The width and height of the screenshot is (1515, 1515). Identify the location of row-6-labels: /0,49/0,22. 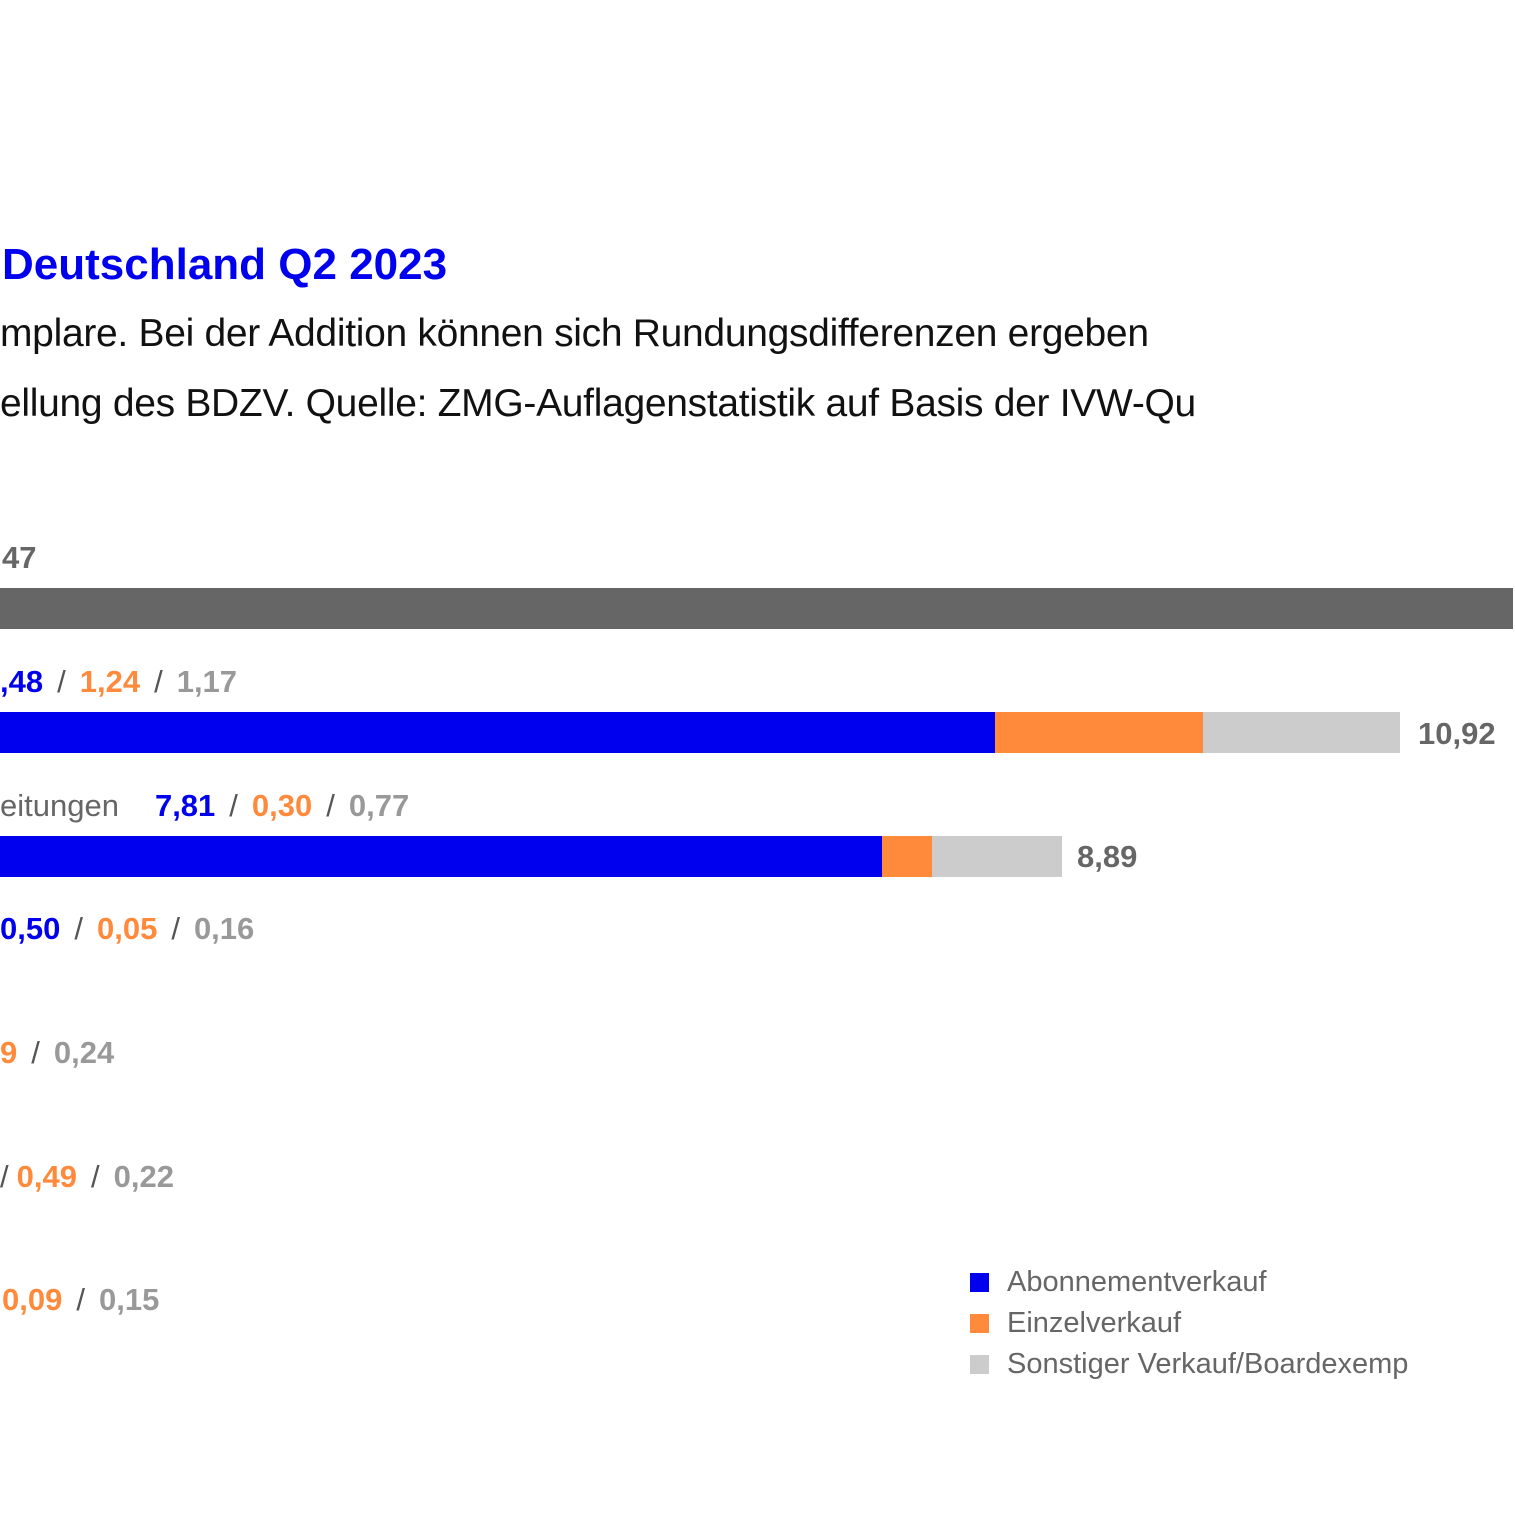
(87, 1177).